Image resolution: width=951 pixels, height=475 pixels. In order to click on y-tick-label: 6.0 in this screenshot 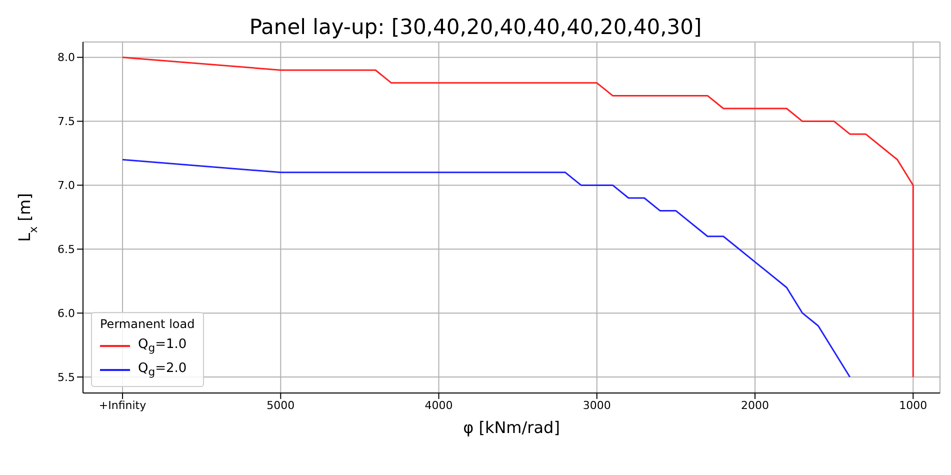, I will do `click(66, 313)`.